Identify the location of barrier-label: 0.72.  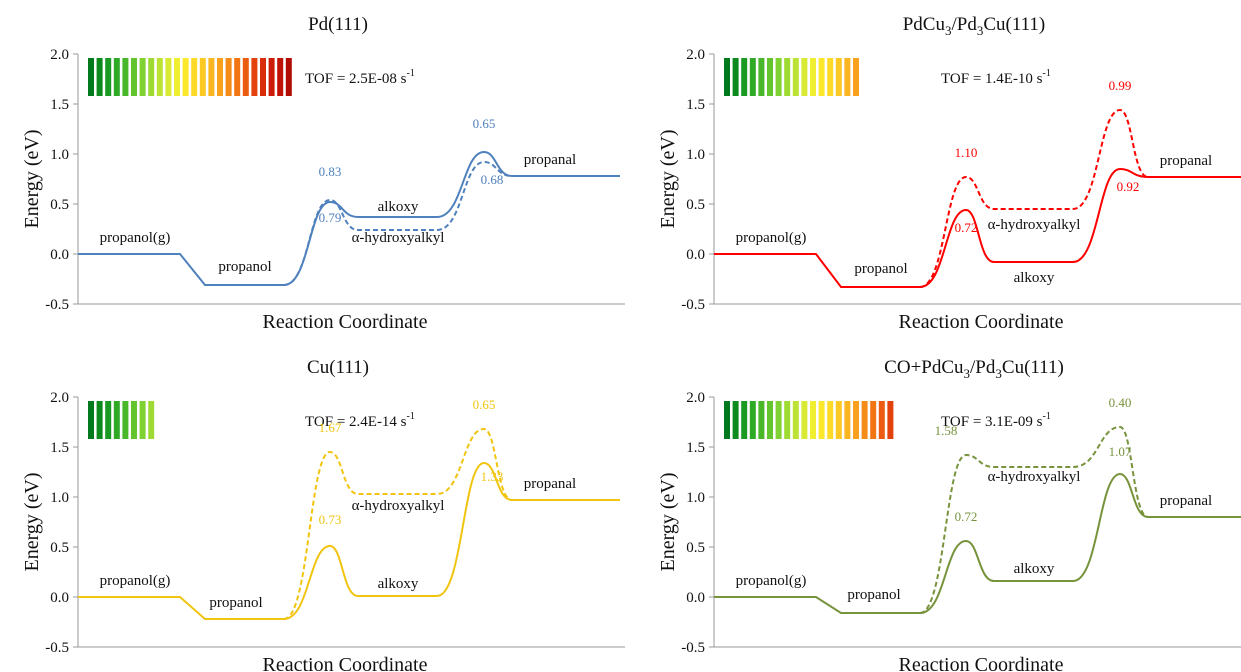
(966, 516).